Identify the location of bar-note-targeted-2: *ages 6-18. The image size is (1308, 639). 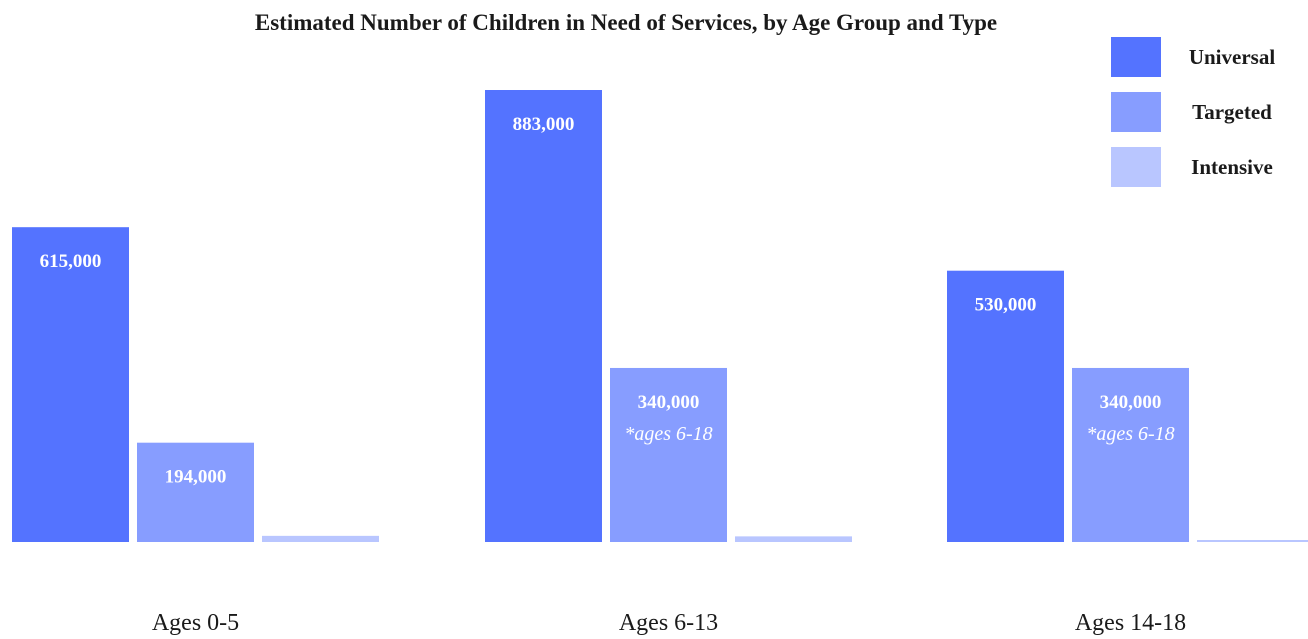
(668, 434).